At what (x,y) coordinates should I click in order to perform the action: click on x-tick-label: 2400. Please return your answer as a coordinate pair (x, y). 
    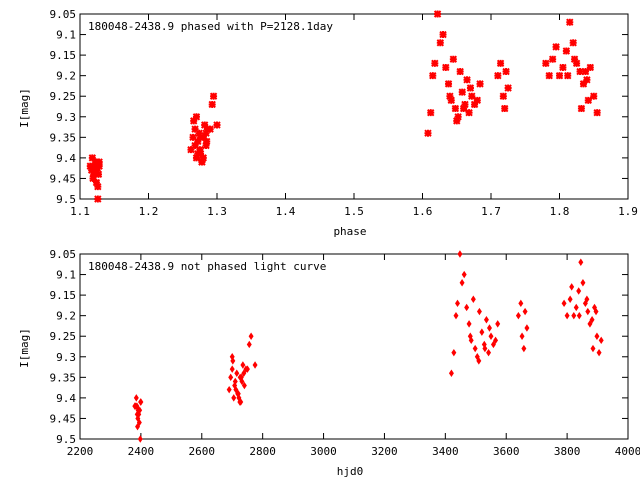
    Looking at the image, I should click on (141, 451).